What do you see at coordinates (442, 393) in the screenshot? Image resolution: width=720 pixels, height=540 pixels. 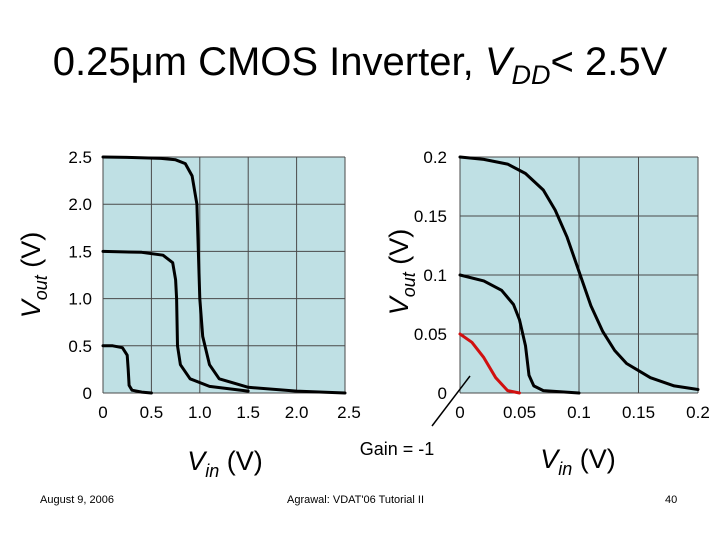 I see `right-y-tick-label: 0` at bounding box center [442, 393].